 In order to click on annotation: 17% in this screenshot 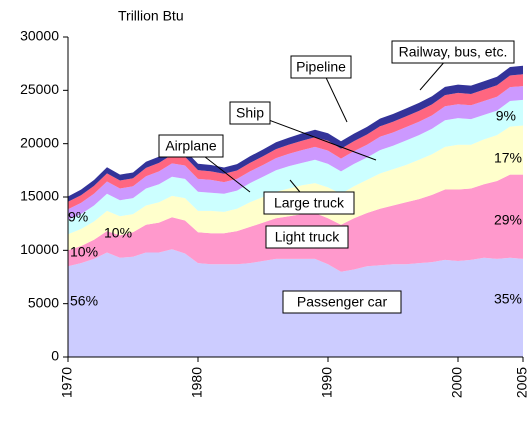, I will do `click(508, 158)`.